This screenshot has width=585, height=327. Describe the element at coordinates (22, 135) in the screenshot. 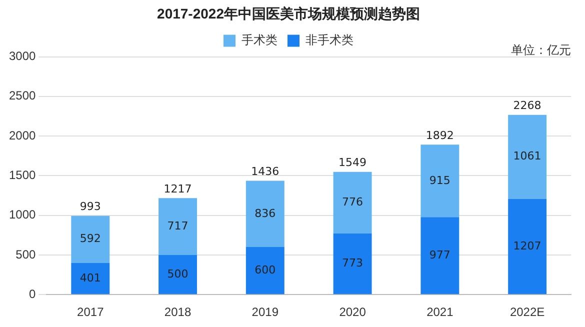

I see `y-tick-label: 2000` at that location.